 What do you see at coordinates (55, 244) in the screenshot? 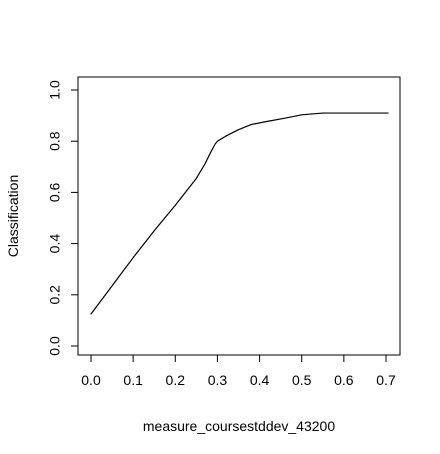
I see `y-tick-label: 0.4` at bounding box center [55, 244].